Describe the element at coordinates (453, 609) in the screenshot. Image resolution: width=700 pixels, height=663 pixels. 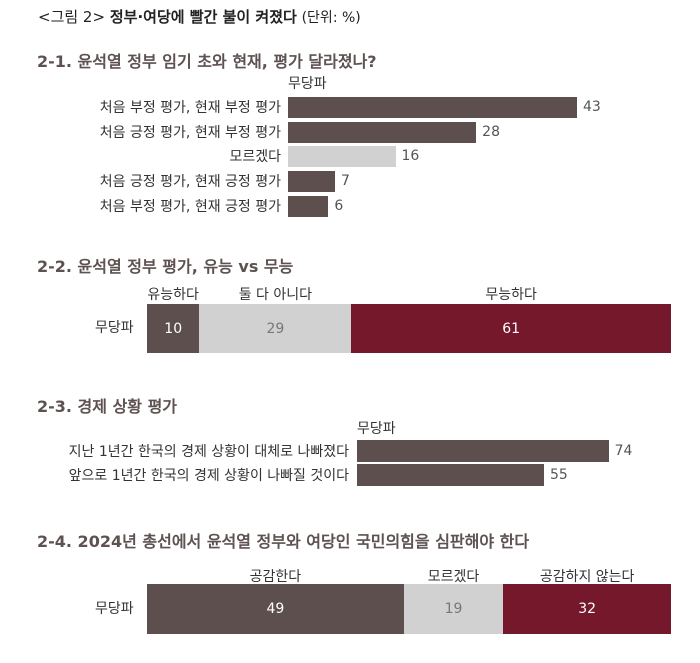
I see `stacked-segment: 19` at that location.